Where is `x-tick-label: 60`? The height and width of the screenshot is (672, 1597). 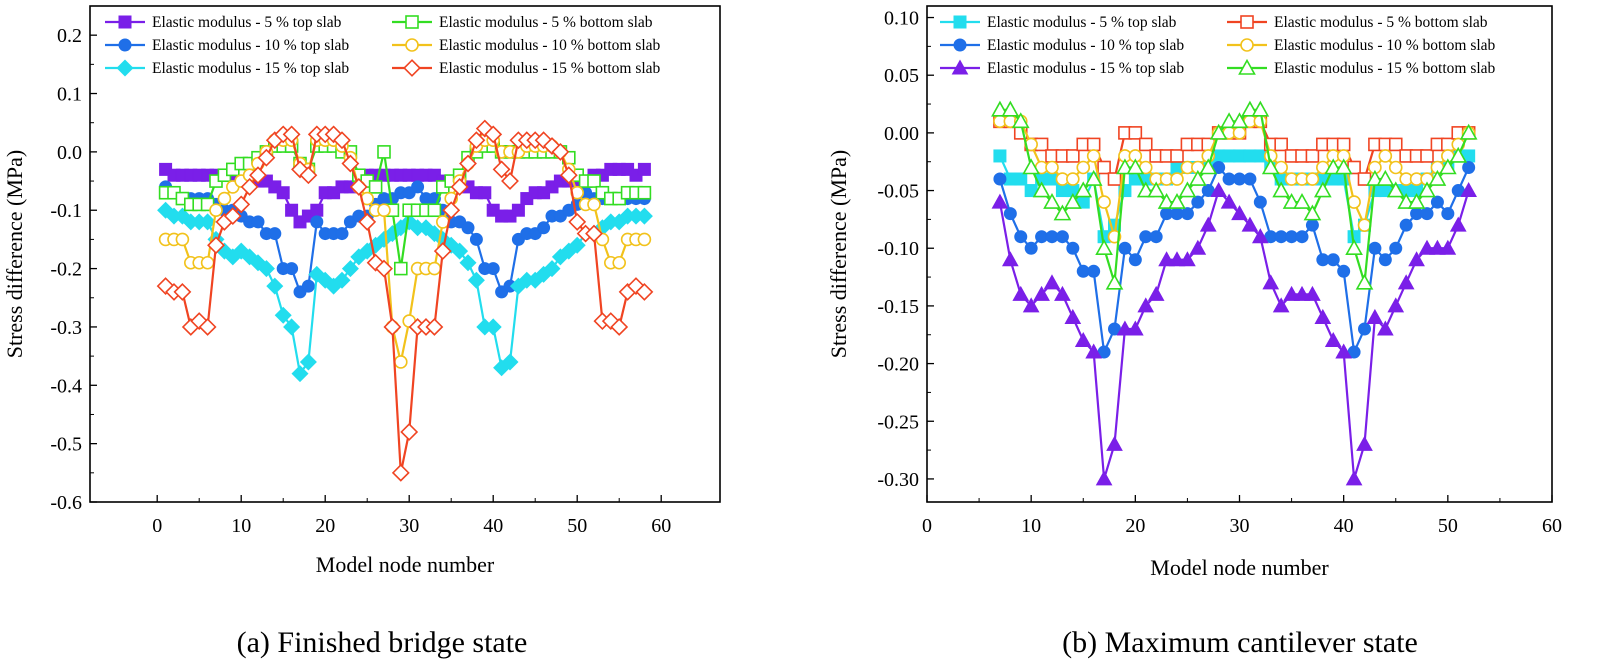
x-tick-label: 60 is located at coordinates (661, 526).